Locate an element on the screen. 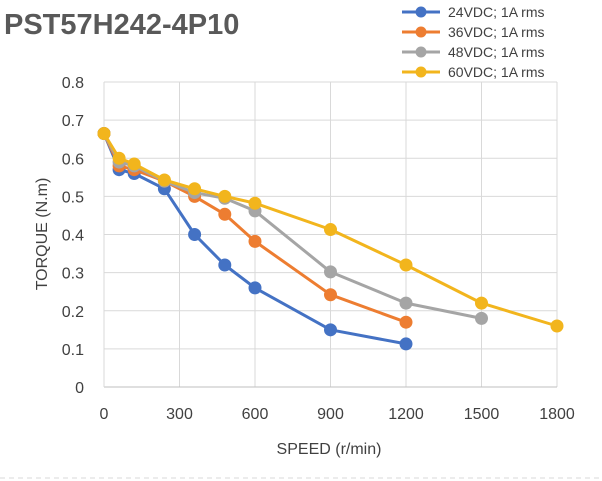 This screenshot has width=602, height=481. legend-label: 48VDC; 1A rms is located at coordinates (496, 52).